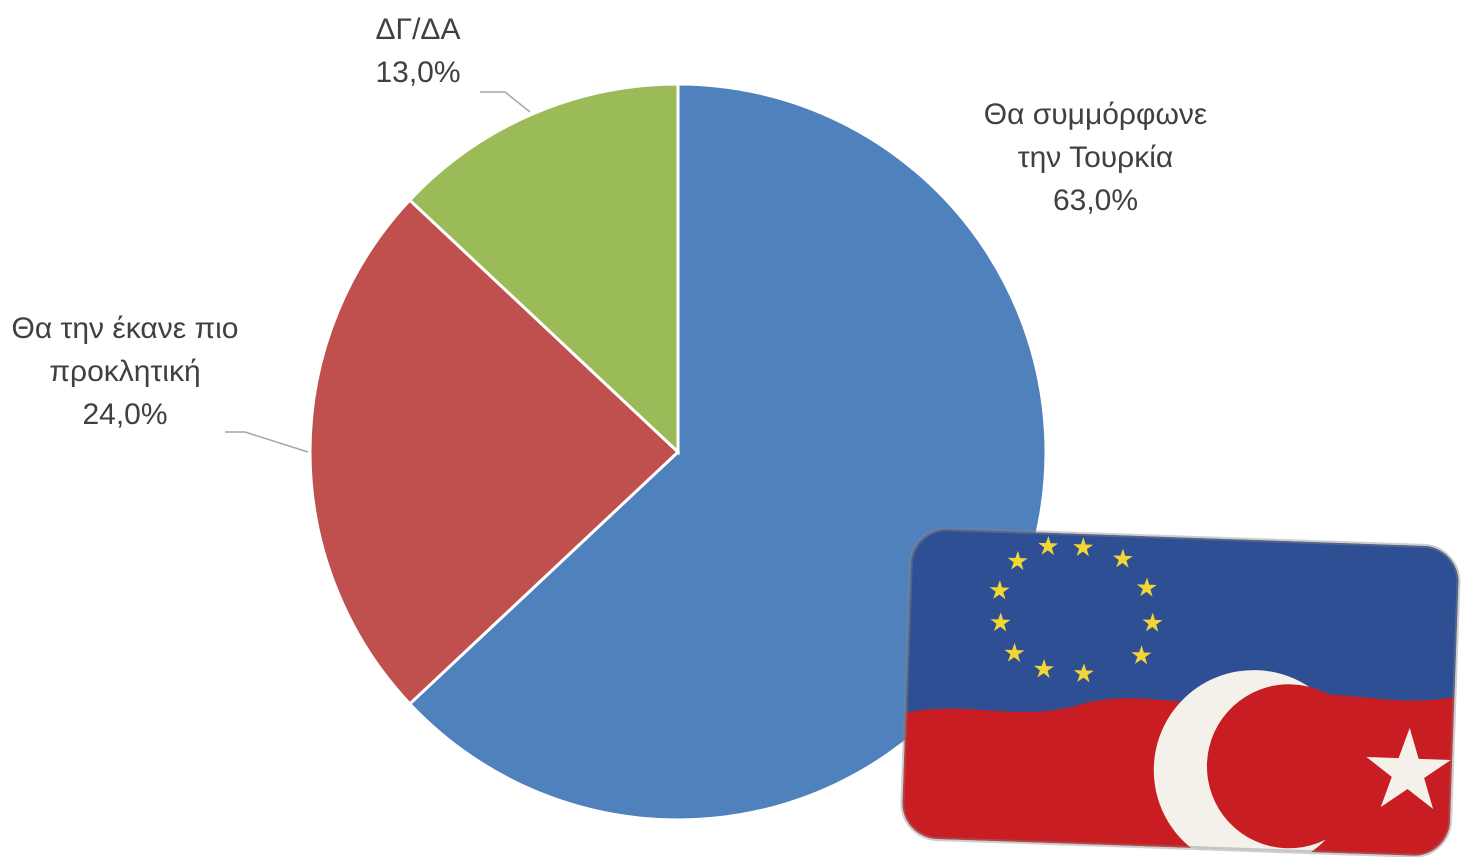 Image resolution: width=1470 pixels, height=857 pixels. I want to click on slice-label: Θα την έκανε πιο προκλητική 24,0%, so click(125, 371).